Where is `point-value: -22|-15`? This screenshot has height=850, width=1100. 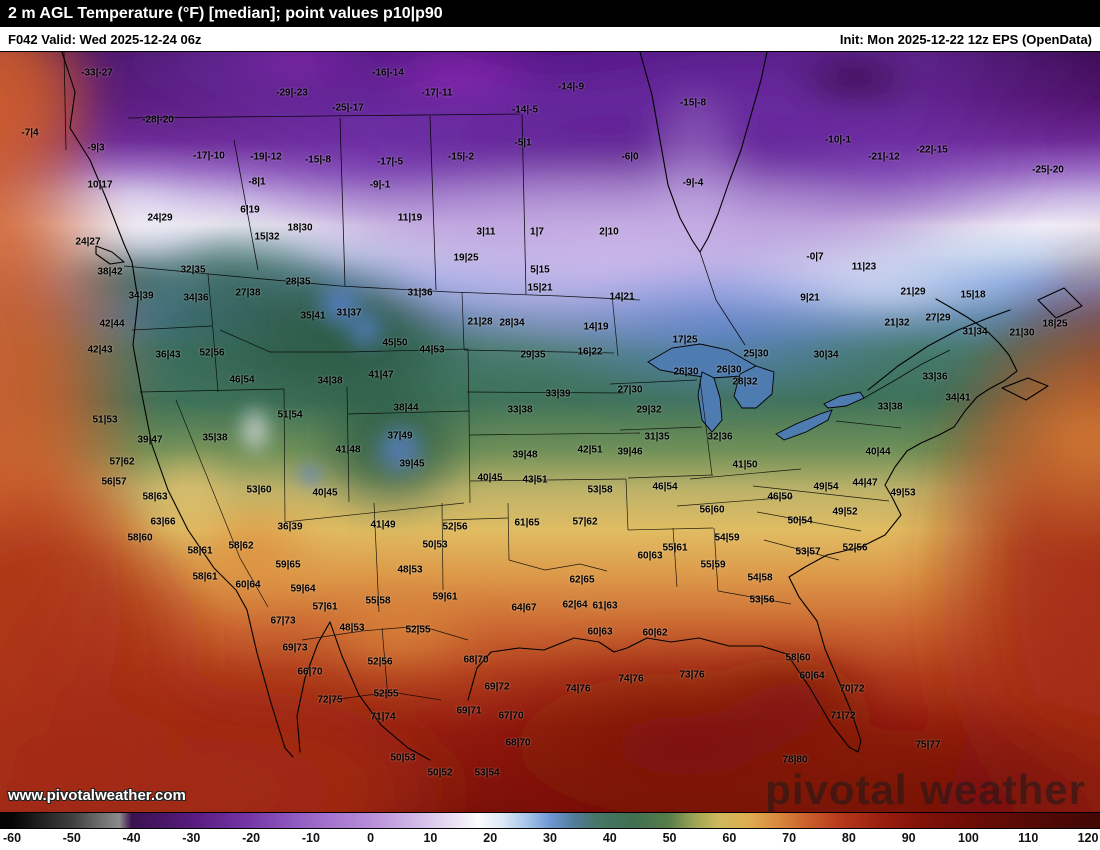 point-value: -22|-15 is located at coordinates (932, 150).